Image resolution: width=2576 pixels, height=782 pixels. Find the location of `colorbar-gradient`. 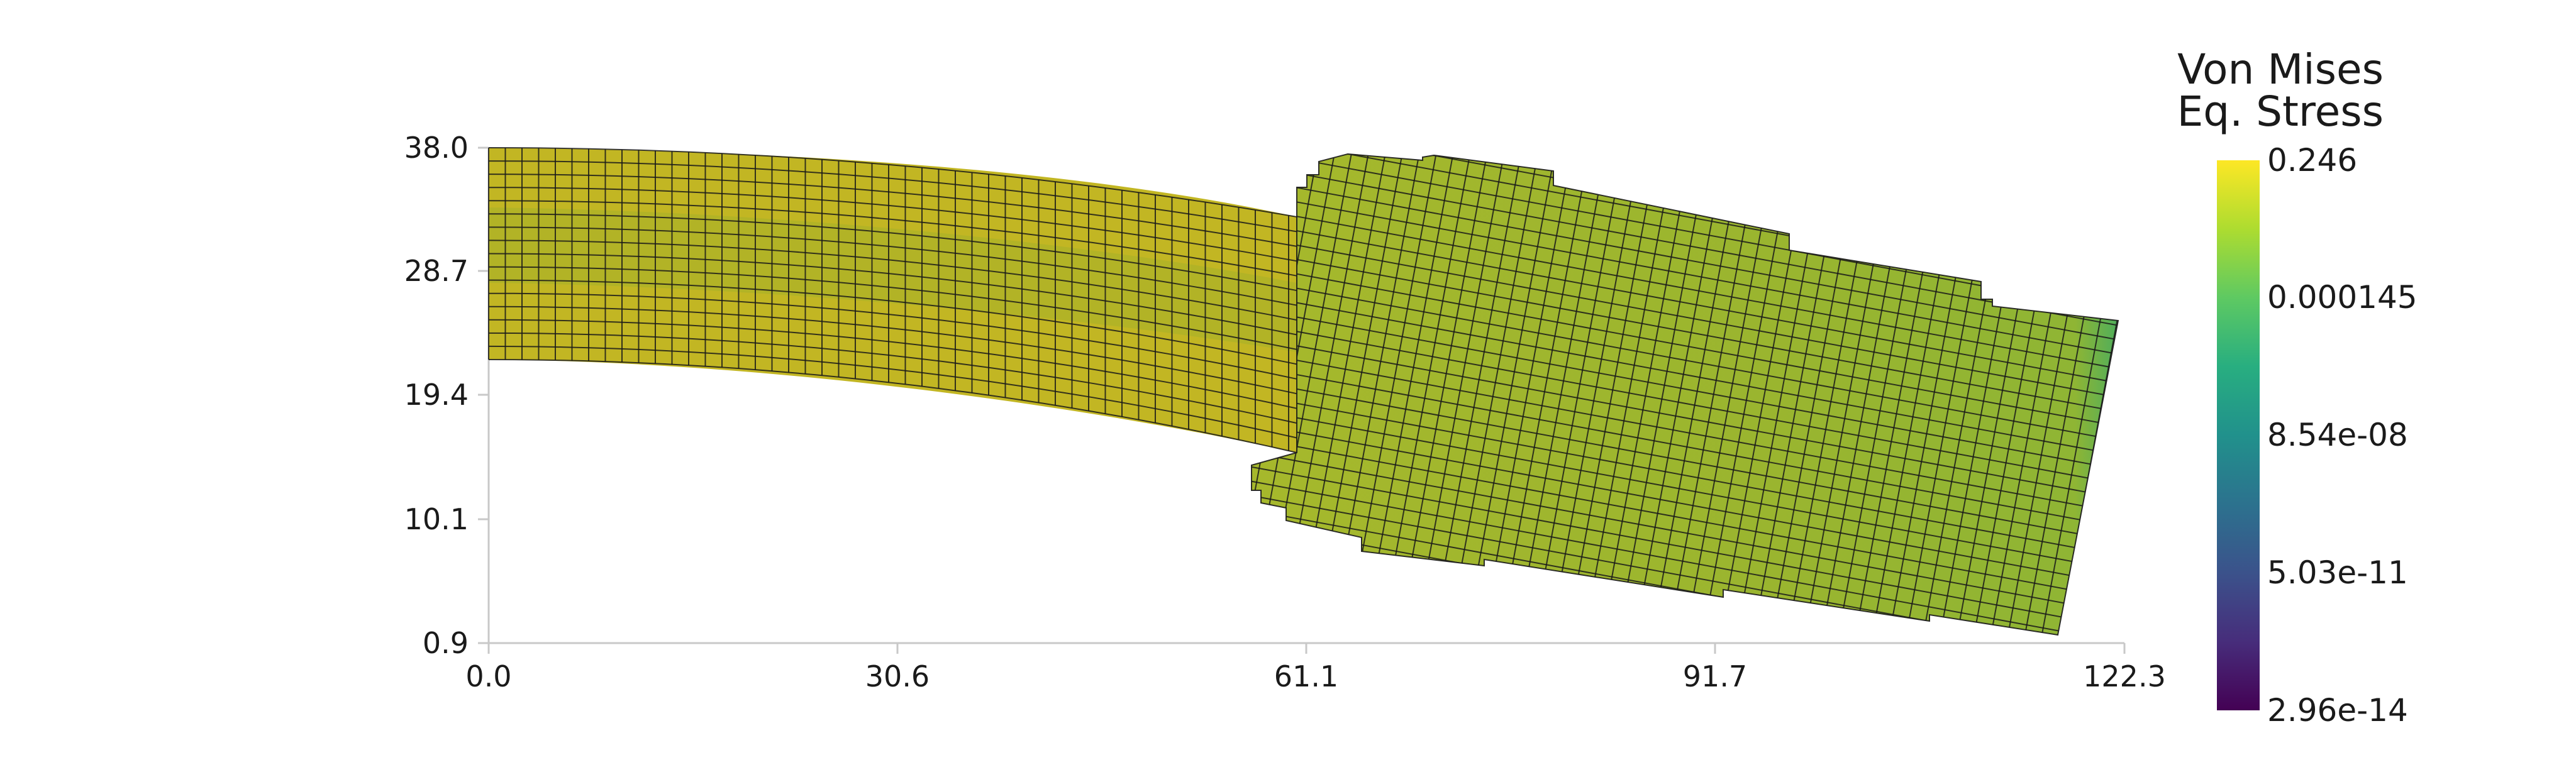

colorbar-gradient is located at coordinates (2238, 435).